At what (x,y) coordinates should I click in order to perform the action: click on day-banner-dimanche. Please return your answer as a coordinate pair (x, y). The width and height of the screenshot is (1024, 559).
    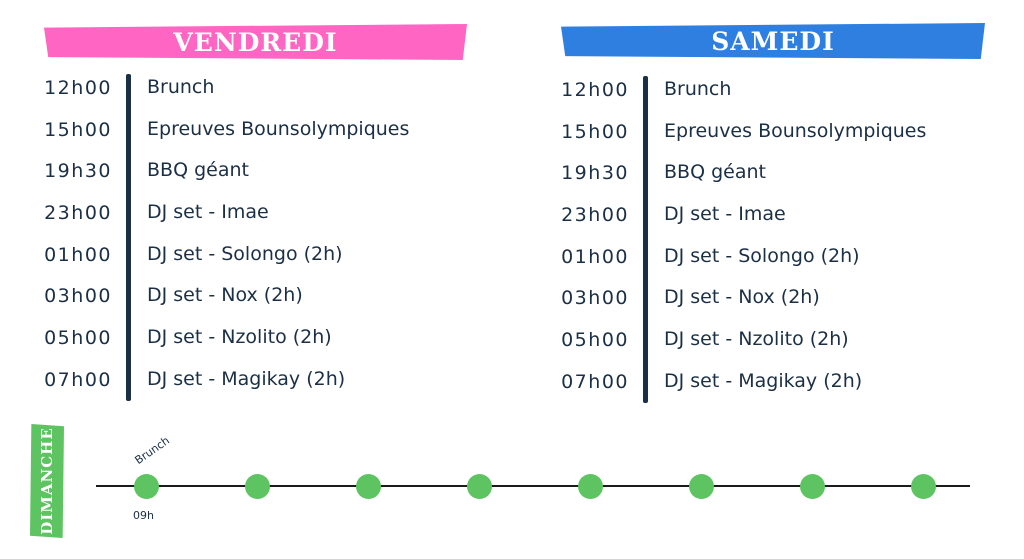
    Looking at the image, I should click on (47, 481).